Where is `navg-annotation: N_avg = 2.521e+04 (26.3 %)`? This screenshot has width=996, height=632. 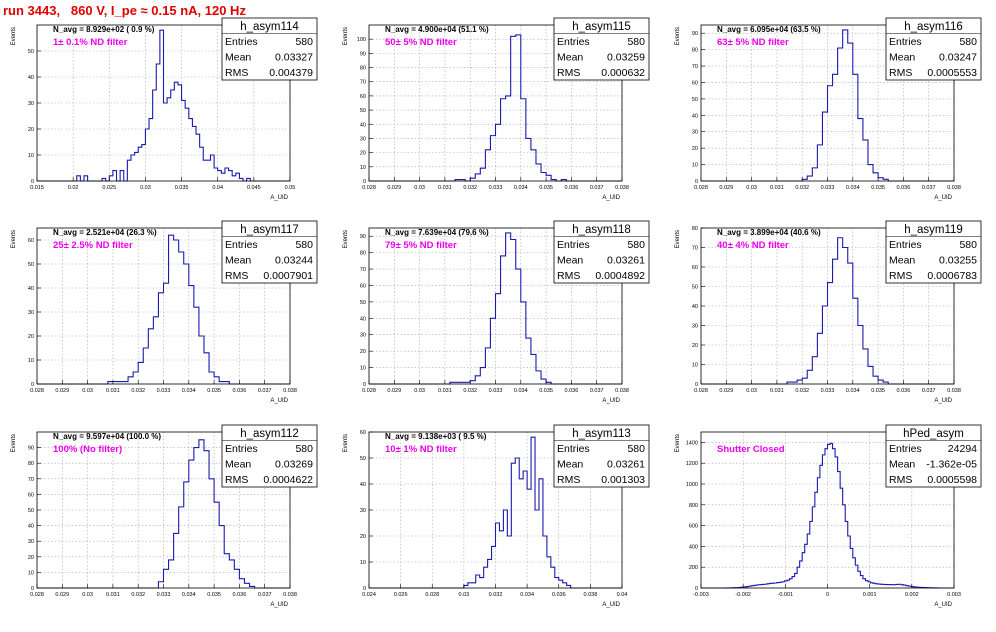 navg-annotation: N_avg = 2.521e+04 (26.3 %) is located at coordinates (105, 232).